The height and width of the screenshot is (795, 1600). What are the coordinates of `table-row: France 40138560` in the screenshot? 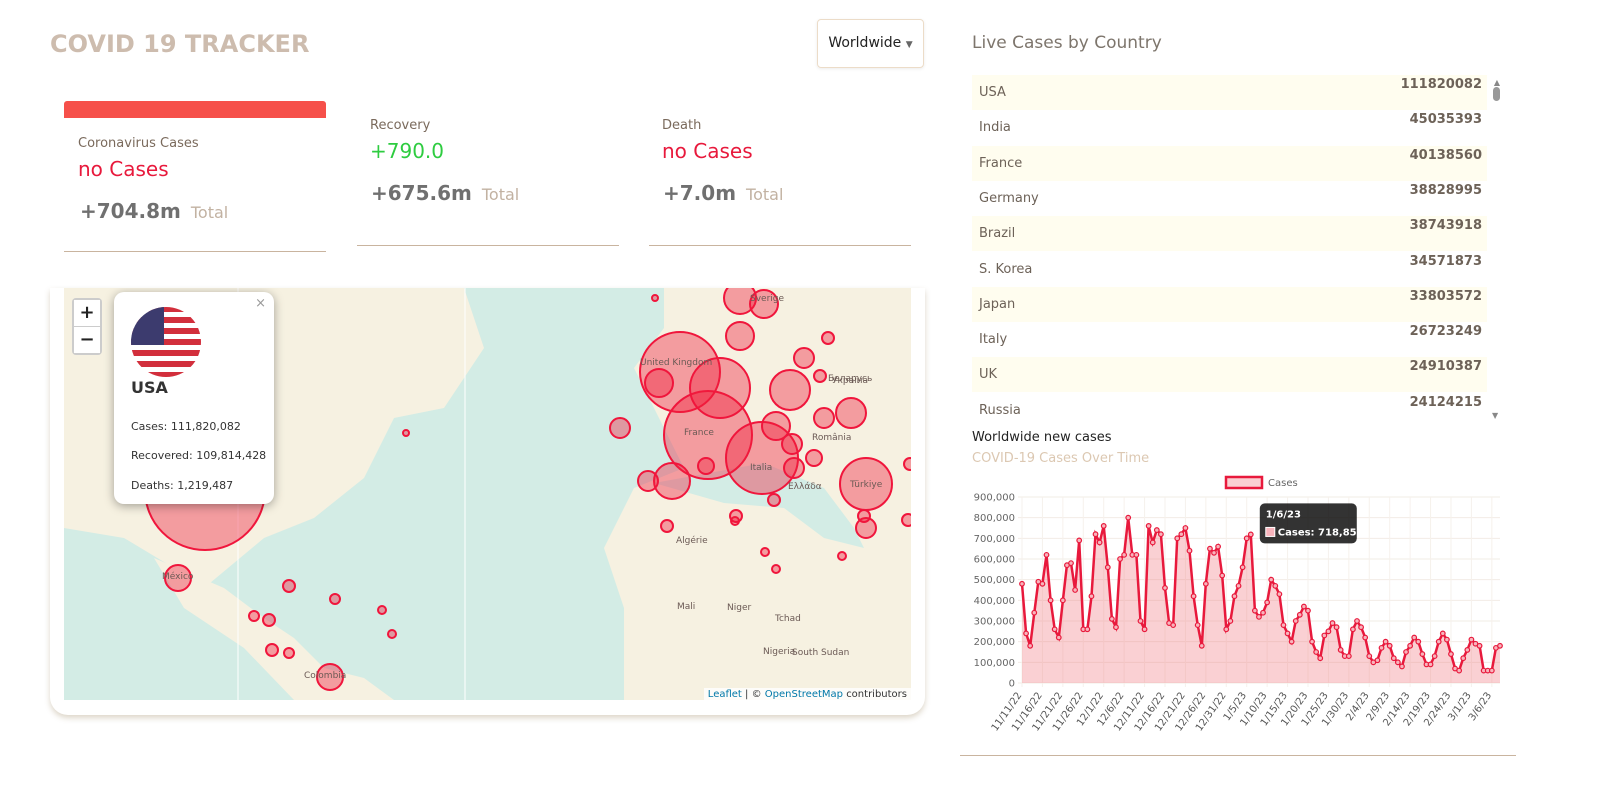 It's located at (1229, 163).